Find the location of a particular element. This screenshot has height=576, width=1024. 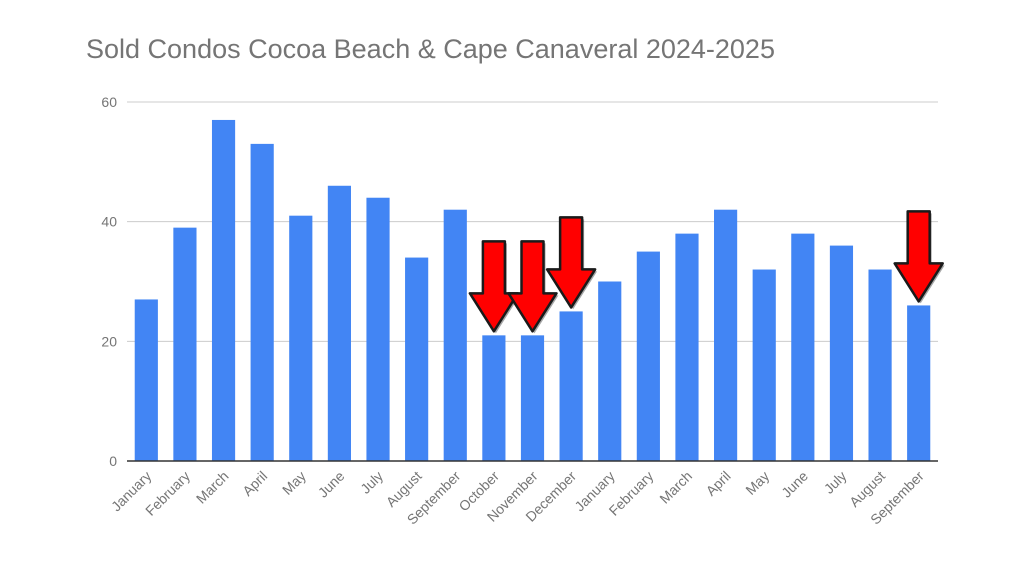

y-tick-label: 40 is located at coordinates (109, 222).